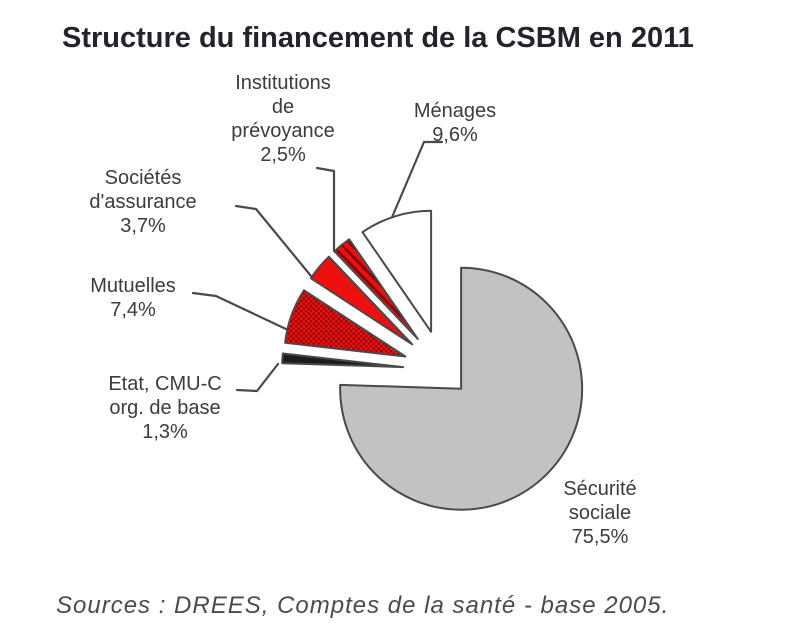 Image resolution: width=806 pixels, height=644 pixels. Describe the element at coordinates (165, 384) in the screenshot. I see `slice-label-text: Etat, CMU-C` at that location.